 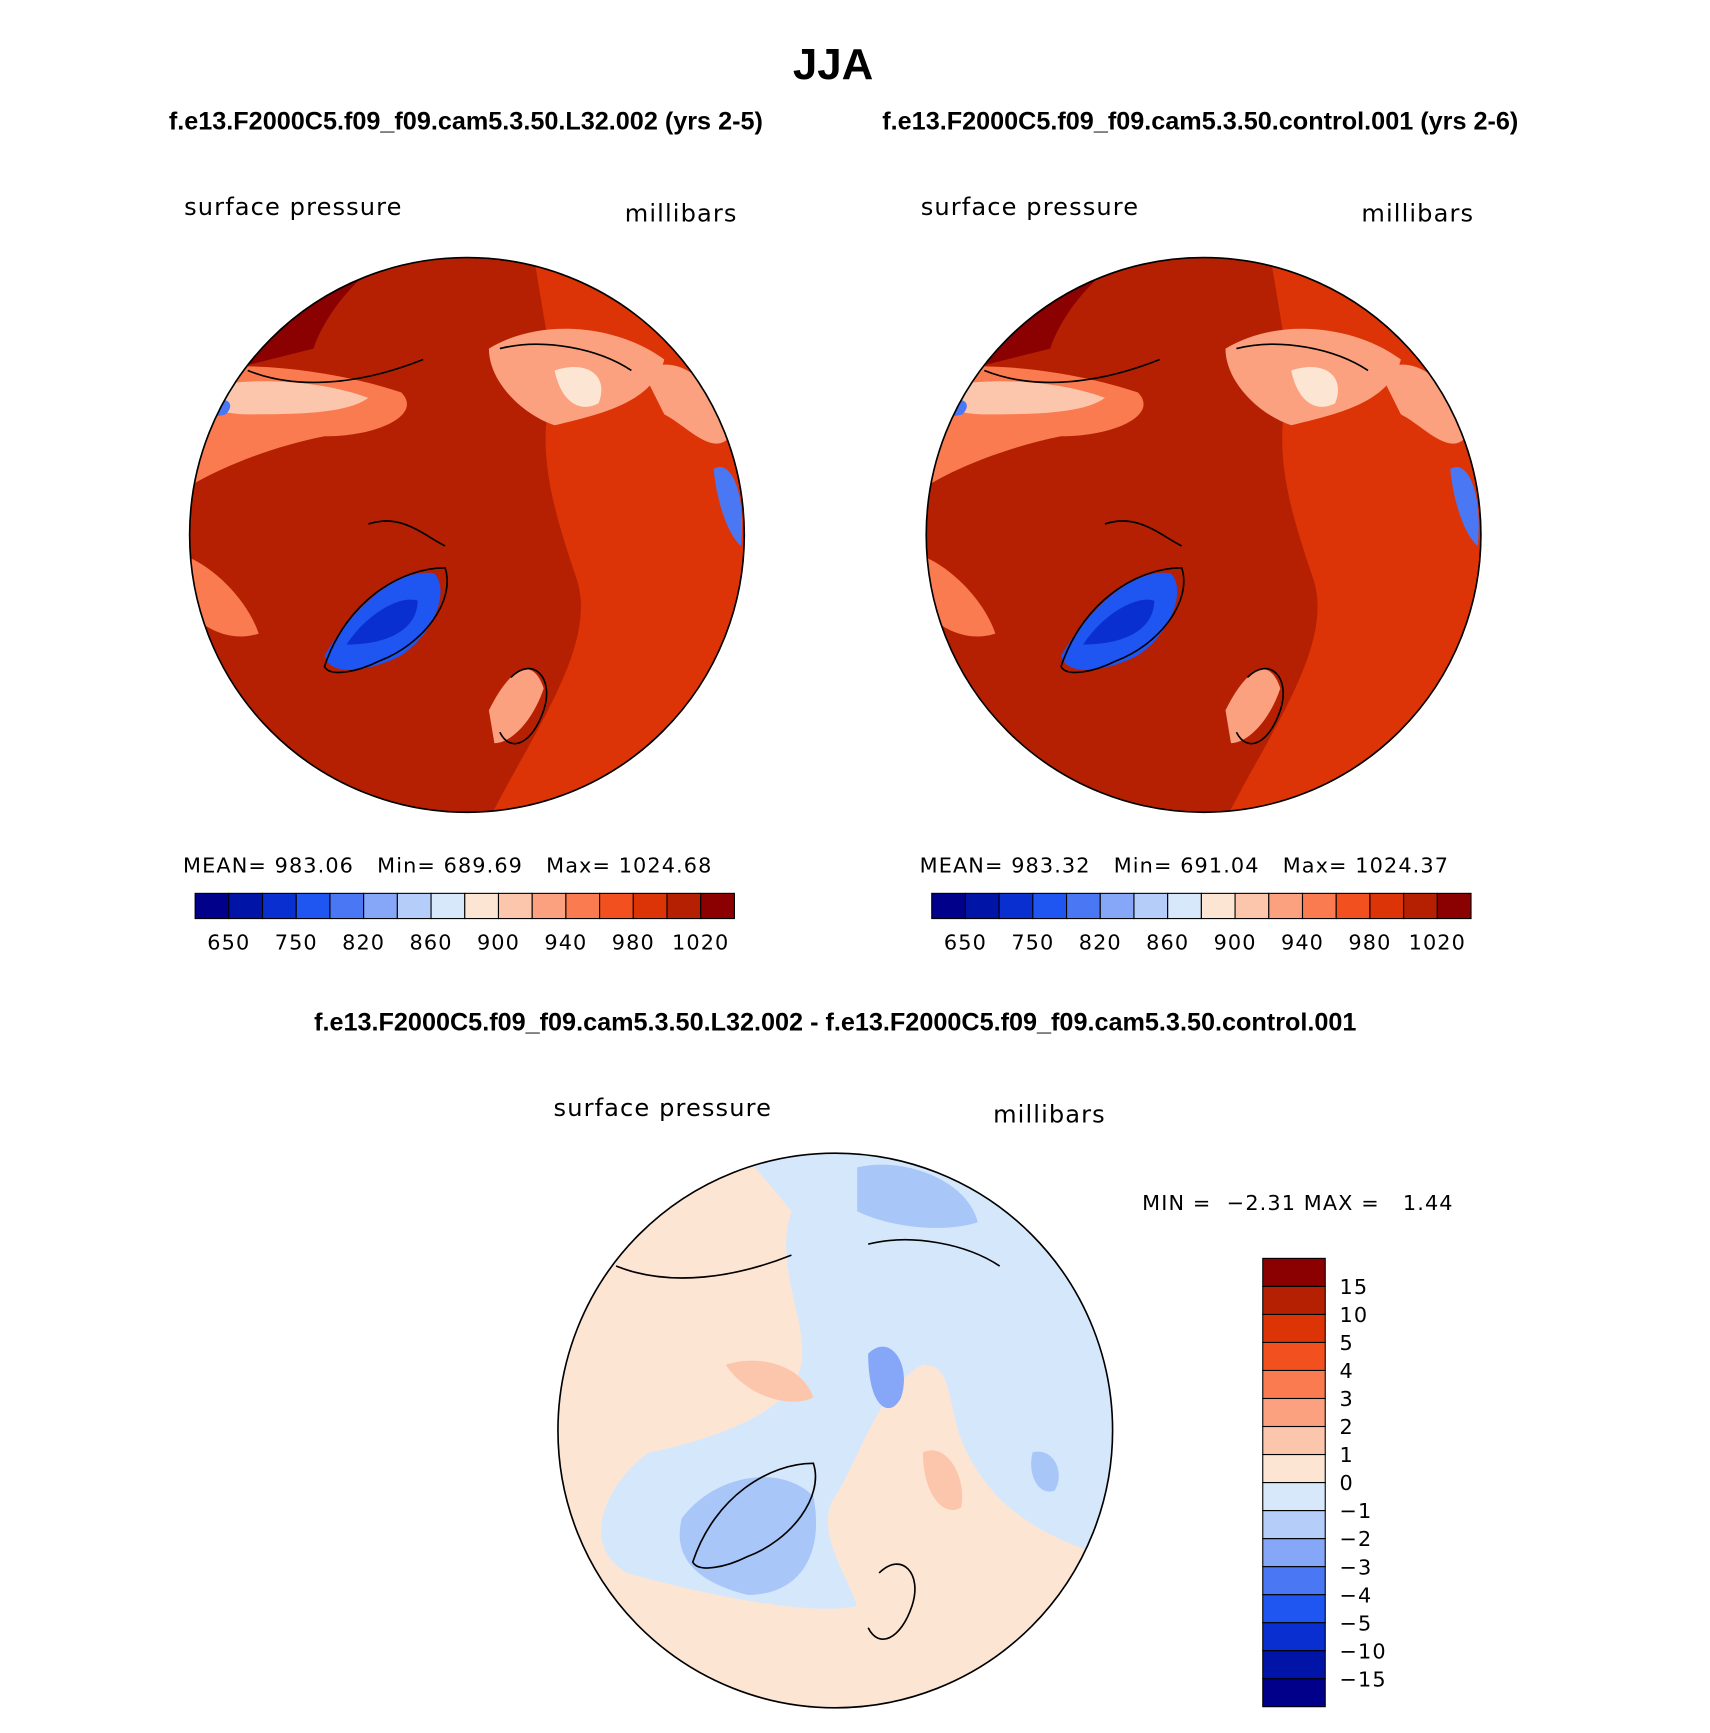 I want to click on colorbar-label: 3, so click(x=1346, y=1399).